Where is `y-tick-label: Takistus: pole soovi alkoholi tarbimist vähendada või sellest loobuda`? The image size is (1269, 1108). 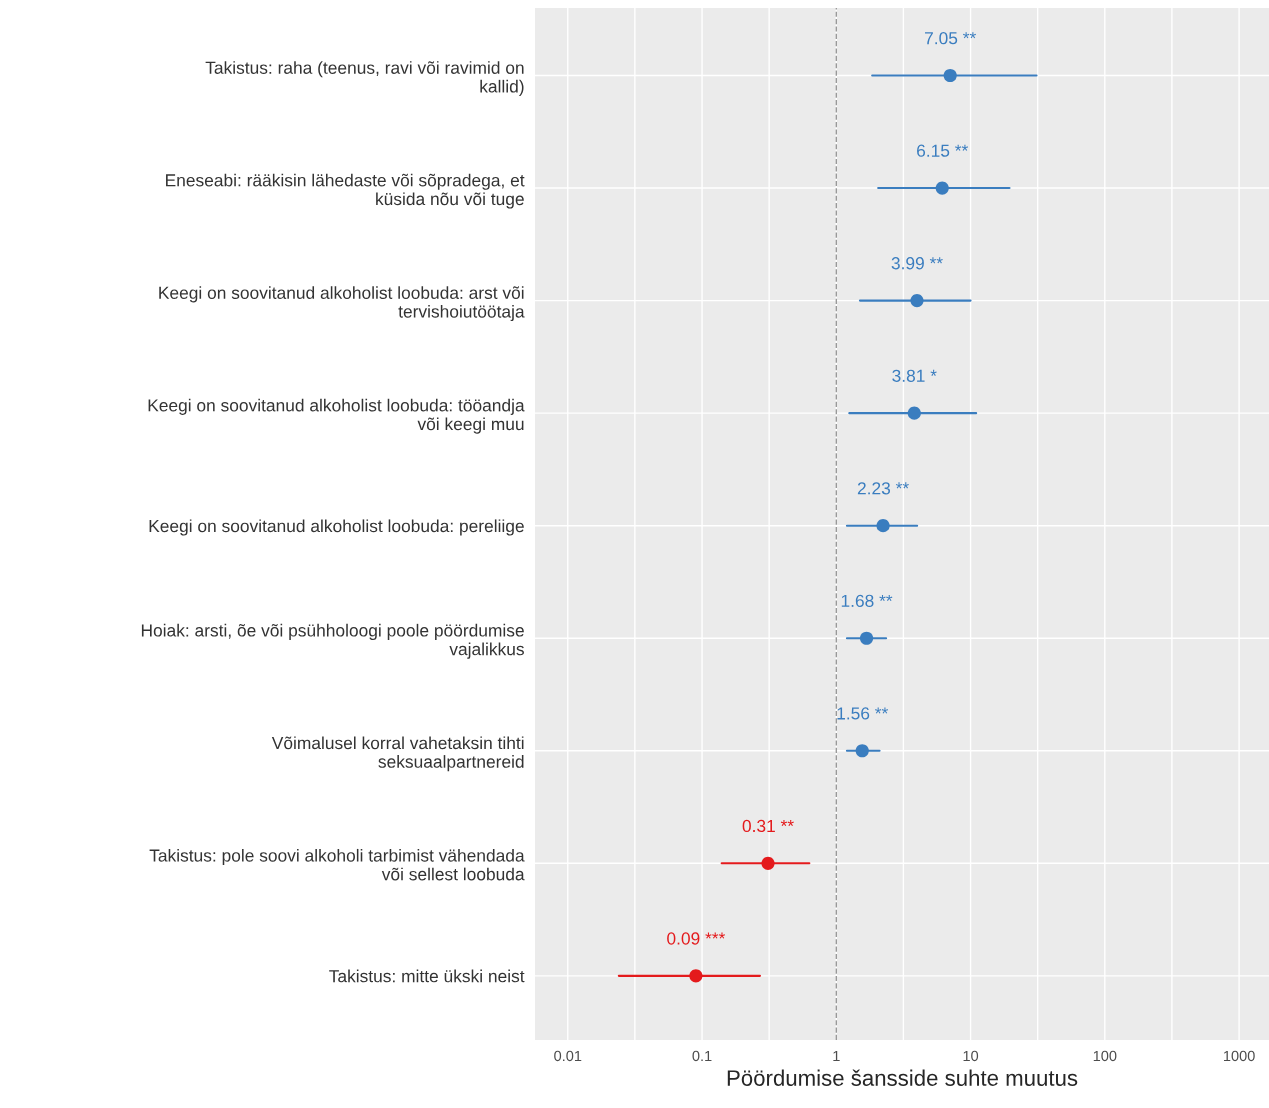
y-tick-label: Takistus: pole soovi alkoholi tarbimist vähendada või sellest loobuda is located at coordinates (337, 864).